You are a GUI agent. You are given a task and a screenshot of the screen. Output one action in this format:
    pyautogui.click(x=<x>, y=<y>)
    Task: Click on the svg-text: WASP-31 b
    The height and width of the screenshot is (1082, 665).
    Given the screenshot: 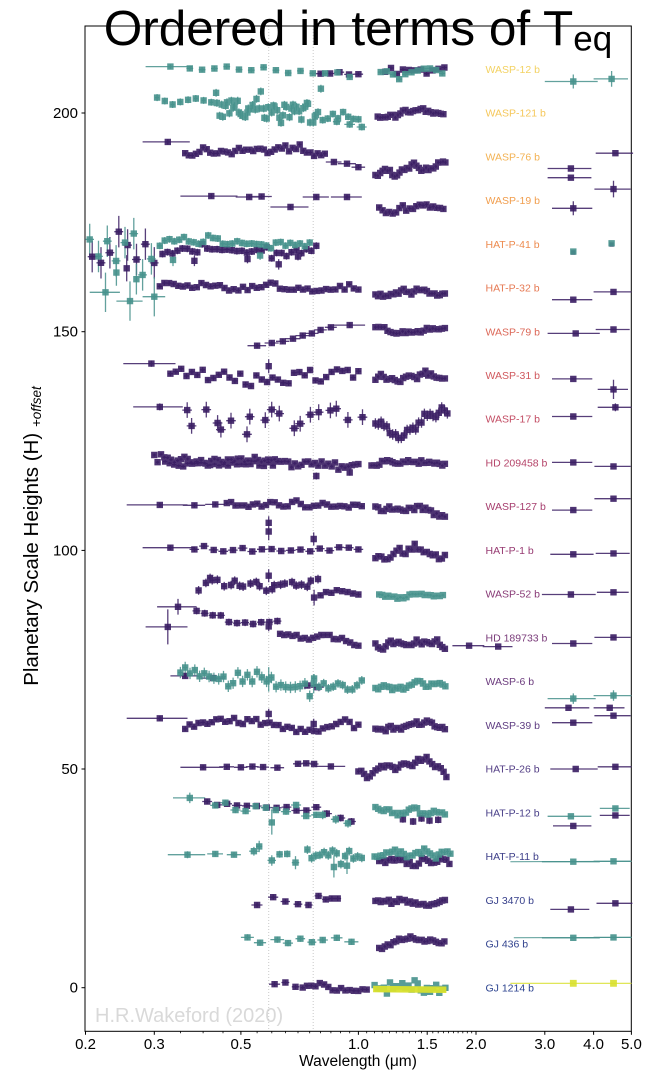 What is the action you would take?
    pyautogui.click(x=513, y=376)
    